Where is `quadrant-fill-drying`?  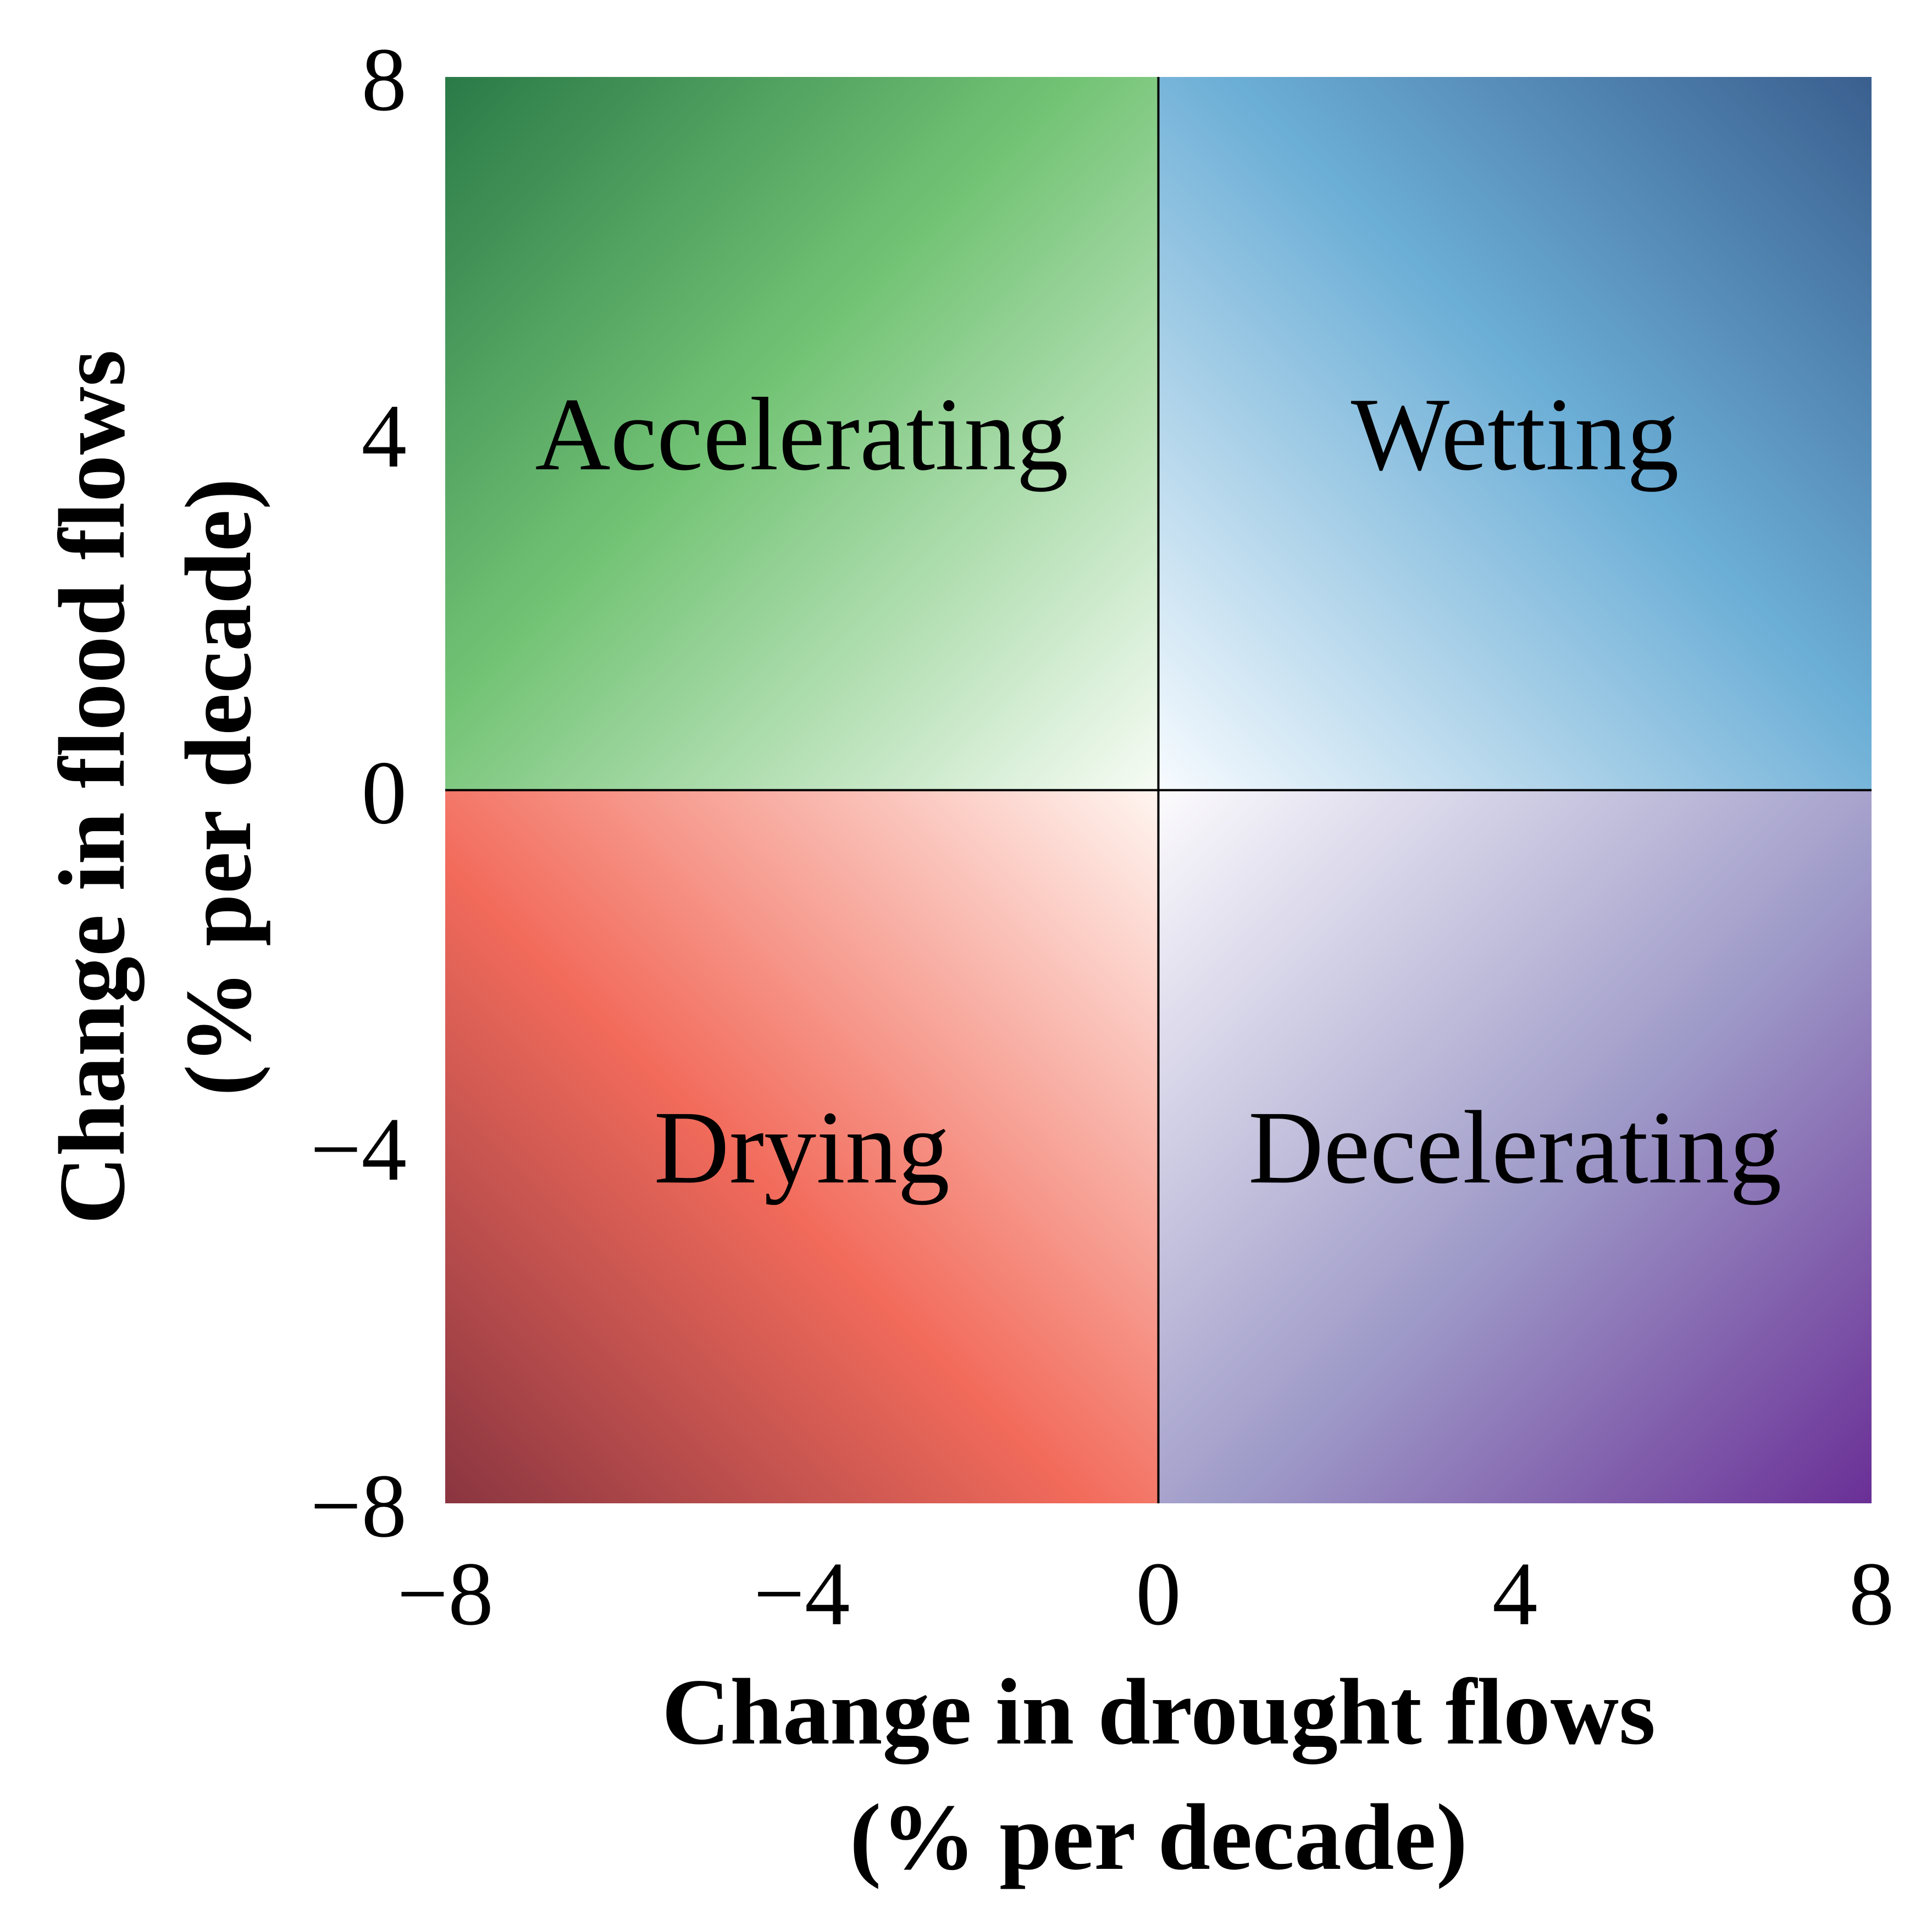
quadrant-fill-drying is located at coordinates (802, 1146).